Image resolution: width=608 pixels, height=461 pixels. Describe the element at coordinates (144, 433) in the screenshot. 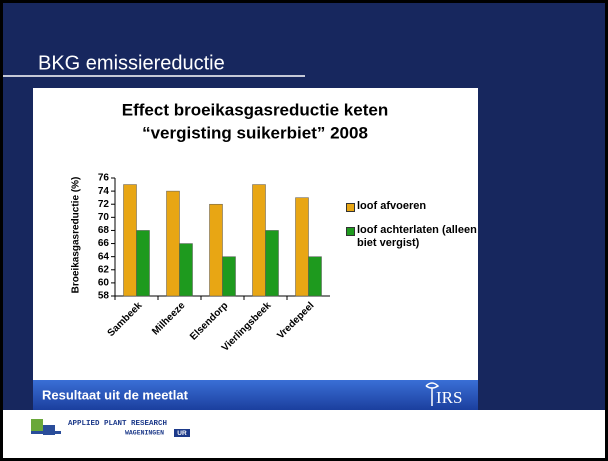

I see `org-sub: WAGENINGEN` at that location.